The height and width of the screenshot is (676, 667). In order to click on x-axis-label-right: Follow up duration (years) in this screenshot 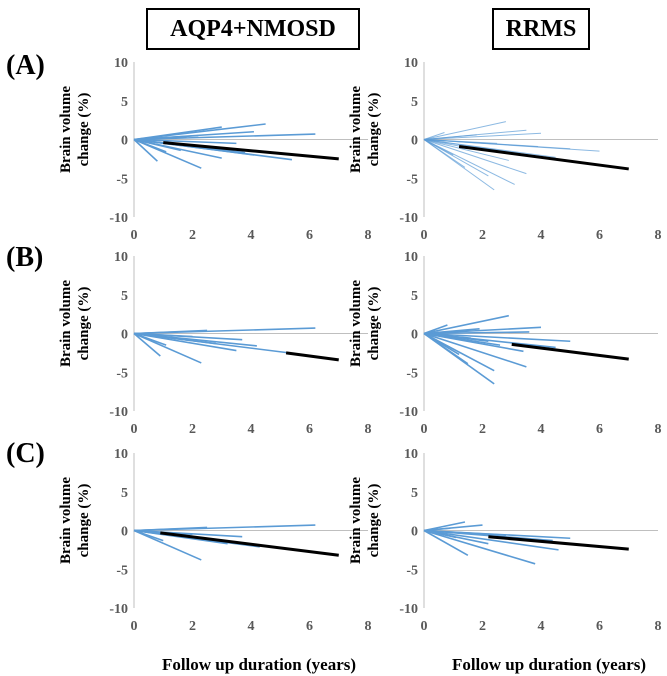, I will do `click(549, 664)`.